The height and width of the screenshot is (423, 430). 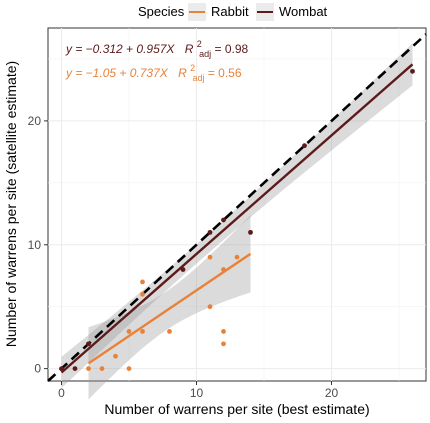 I want to click on equation-rabbit-r-sup: 2, so click(x=192, y=68).